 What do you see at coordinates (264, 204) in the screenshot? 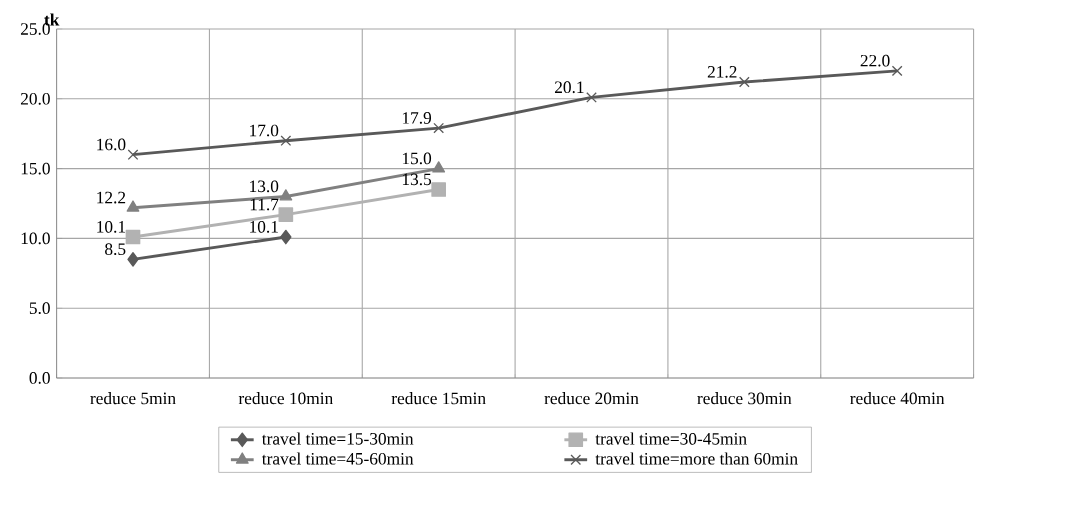
I see `data-label: 11.7` at bounding box center [264, 204].